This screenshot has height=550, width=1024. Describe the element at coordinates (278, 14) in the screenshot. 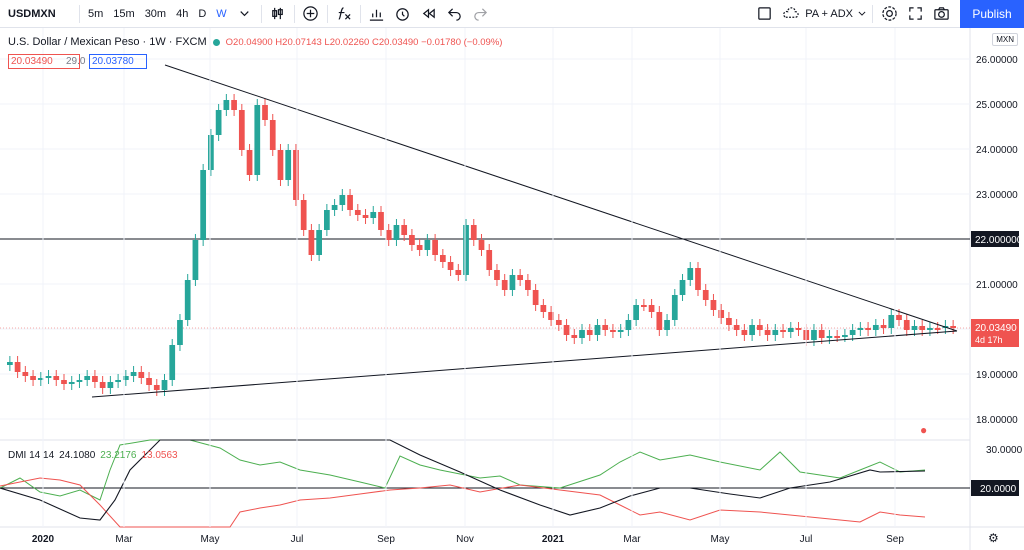

I see `candles-icon` at that location.